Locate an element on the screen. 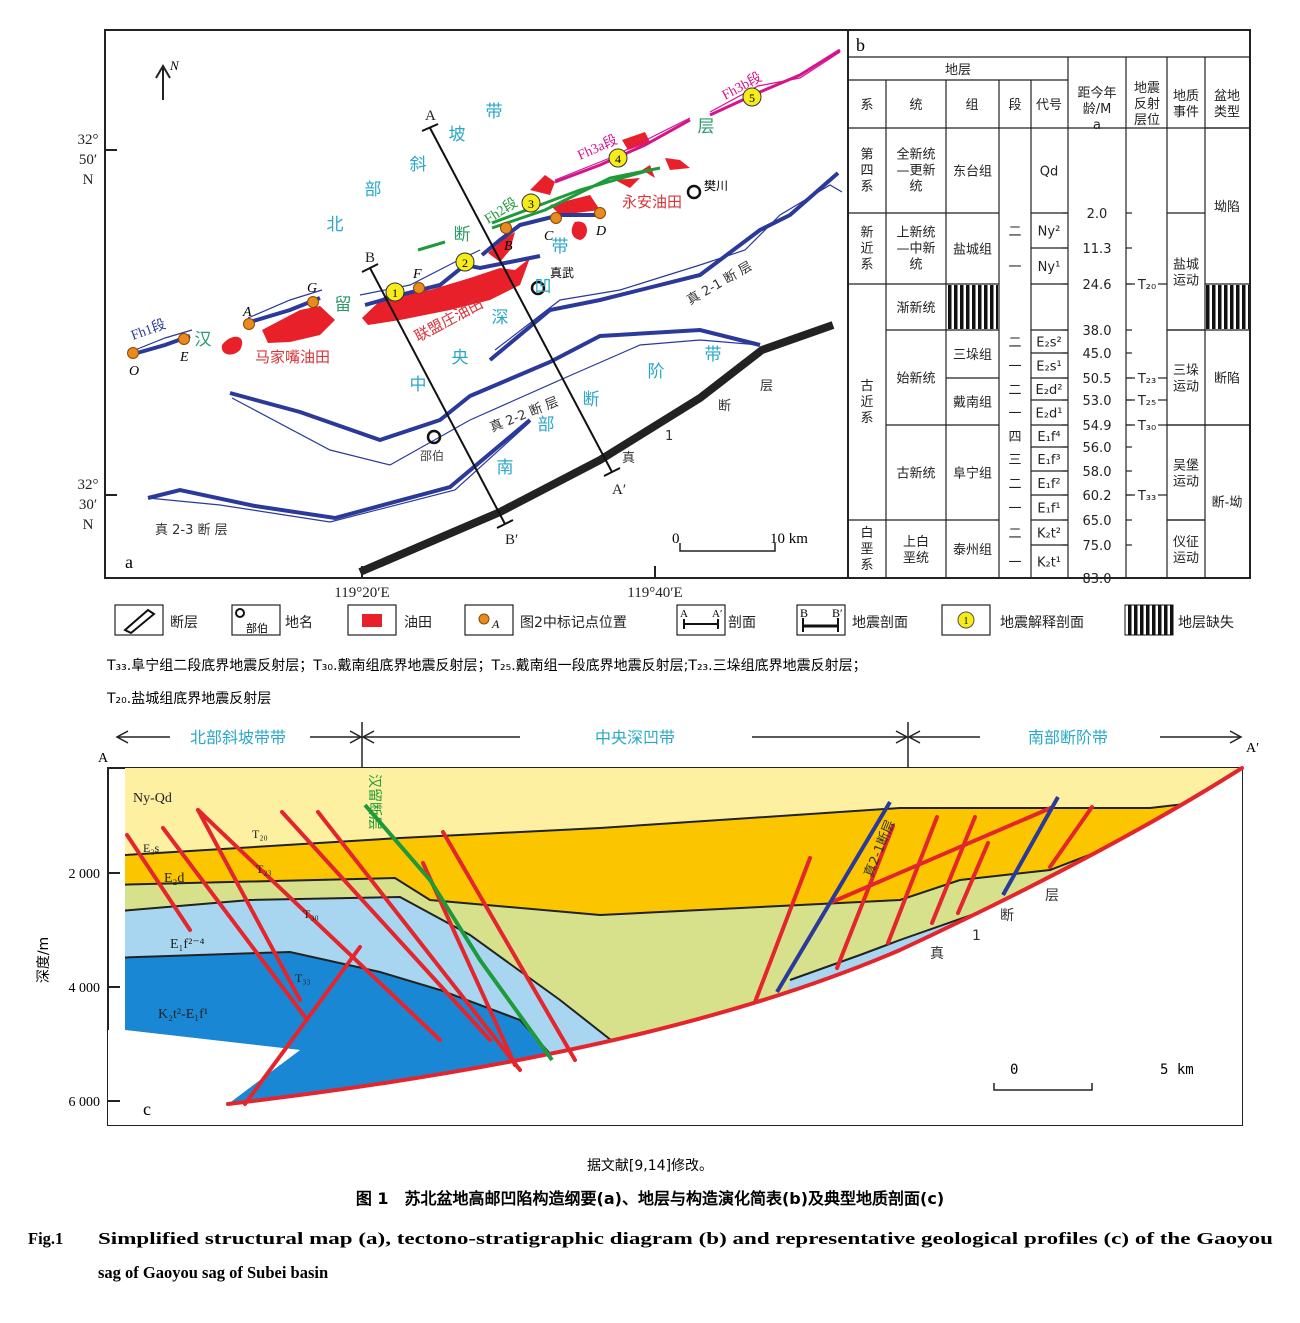 The height and width of the screenshot is (1323, 1300). point-label: O is located at coordinates (134, 371).